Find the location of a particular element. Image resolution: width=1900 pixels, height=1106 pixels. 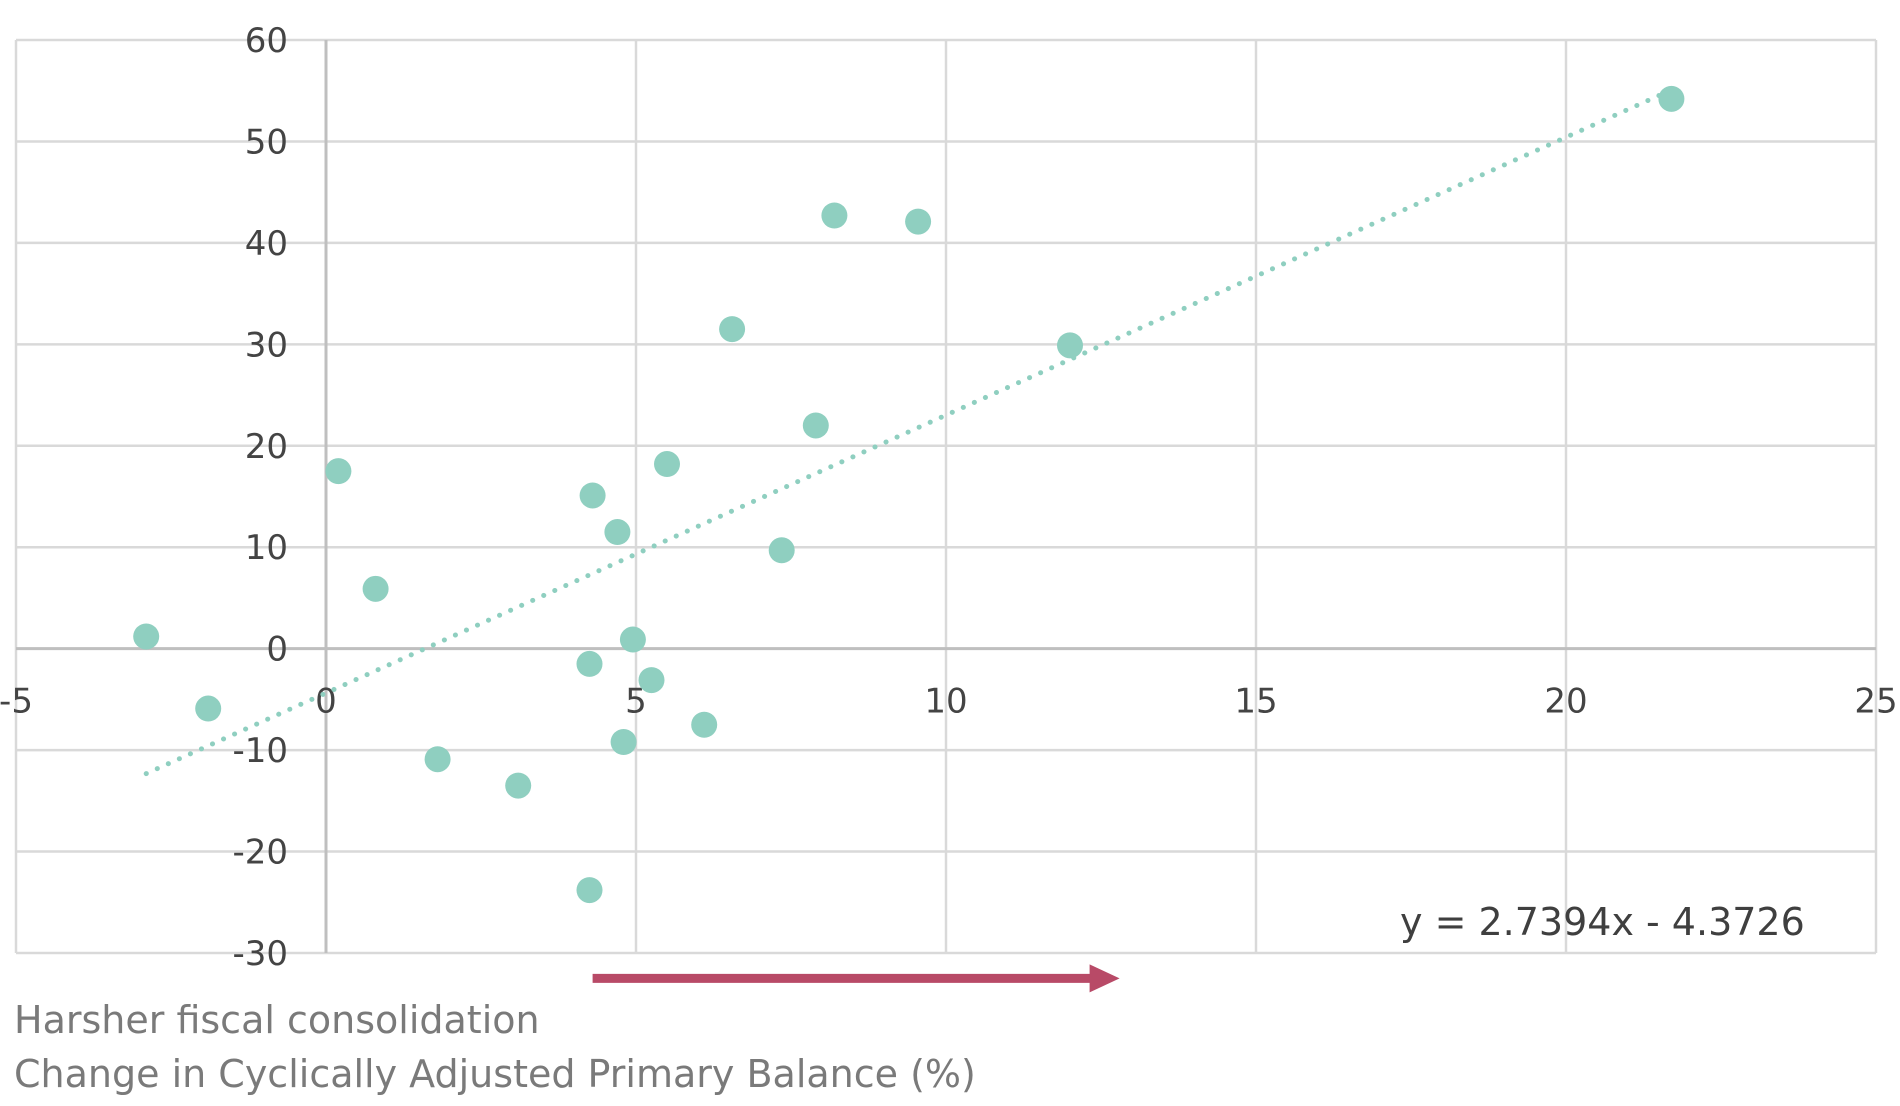

x-tick-label: 20 is located at coordinates (1565, 702).